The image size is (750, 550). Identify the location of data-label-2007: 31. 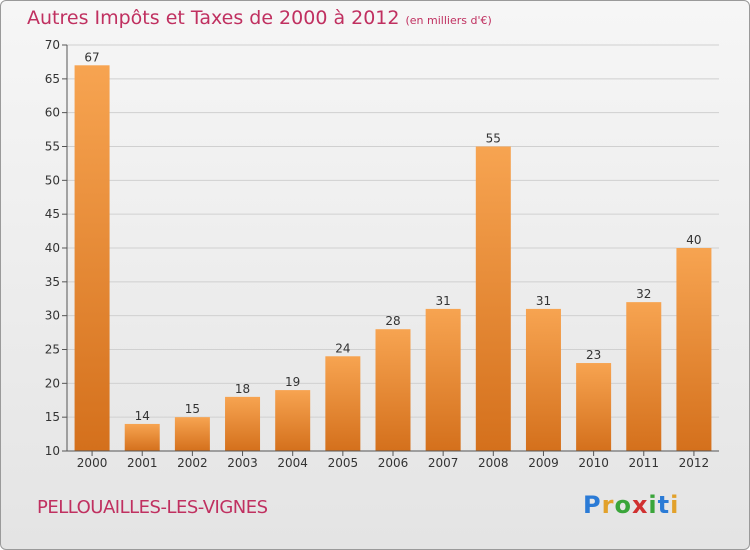
(443, 301).